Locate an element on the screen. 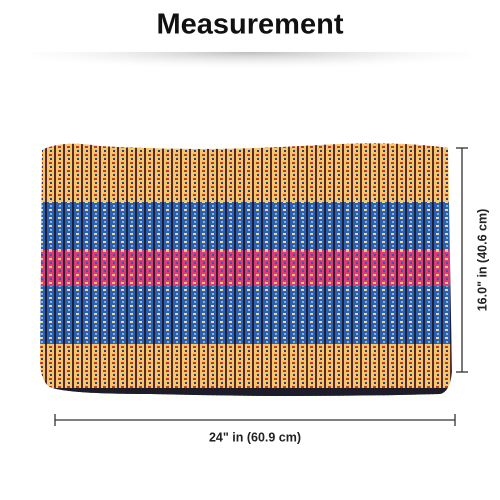  rug-edge is located at coordinates (246, 392).